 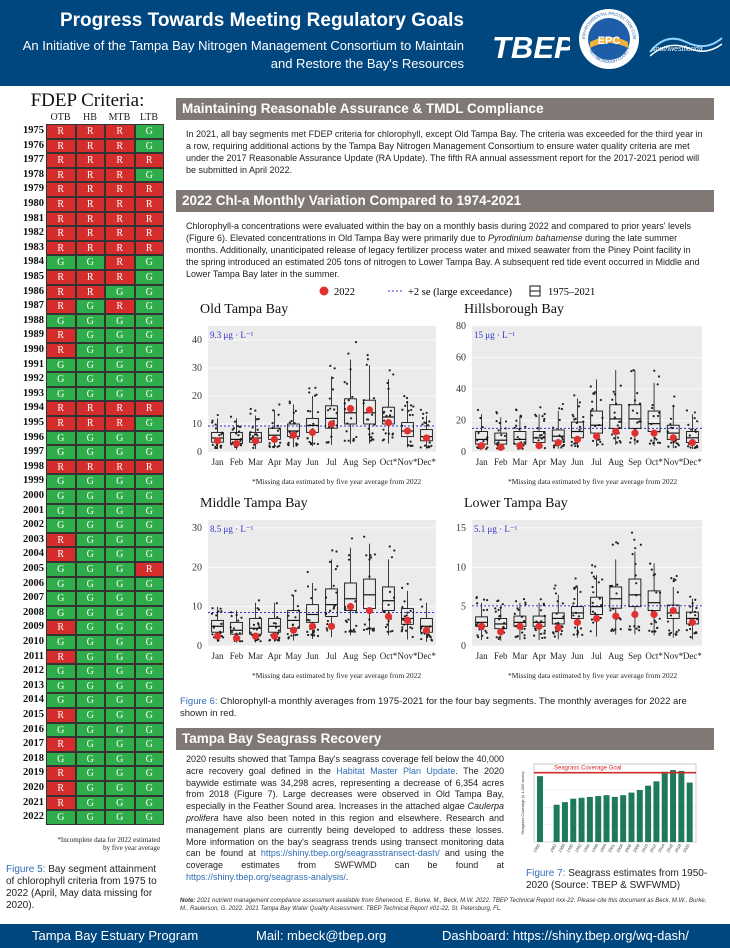 I want to click on x-tick-label: Aug, so click(x=616, y=462).